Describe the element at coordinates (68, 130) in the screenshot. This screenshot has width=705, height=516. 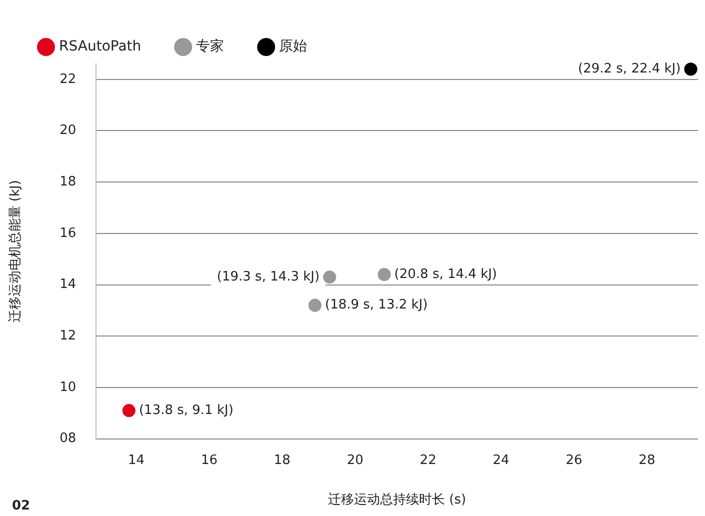
I see `y-tick-label: 20` at that location.